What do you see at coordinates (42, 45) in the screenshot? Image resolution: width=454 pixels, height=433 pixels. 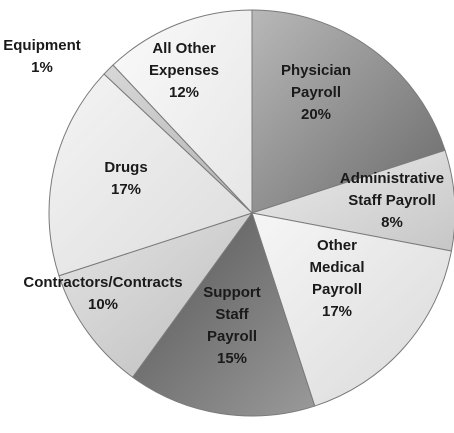 I see `pie-category-label: Equipment` at bounding box center [42, 45].